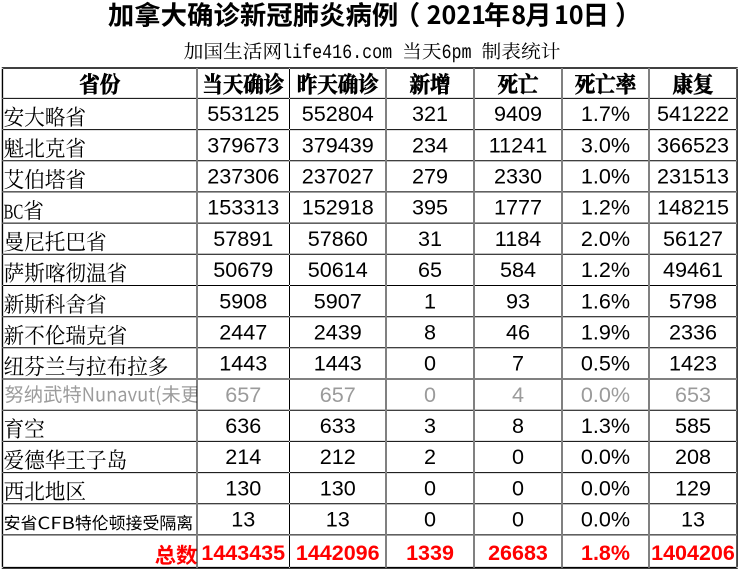 The image size is (739, 583). Describe the element at coordinates (605, 144) in the screenshot. I see `svg-text: 3.0%` at that location.